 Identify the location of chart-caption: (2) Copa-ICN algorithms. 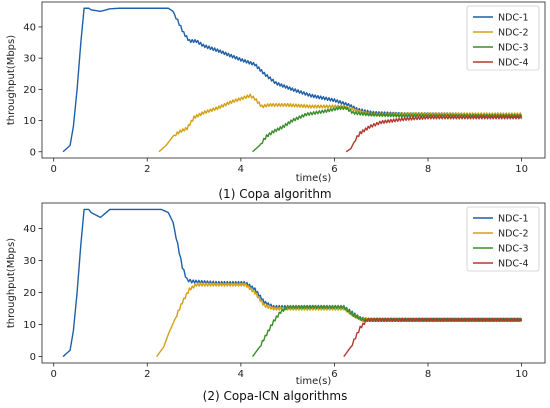
(275, 396).